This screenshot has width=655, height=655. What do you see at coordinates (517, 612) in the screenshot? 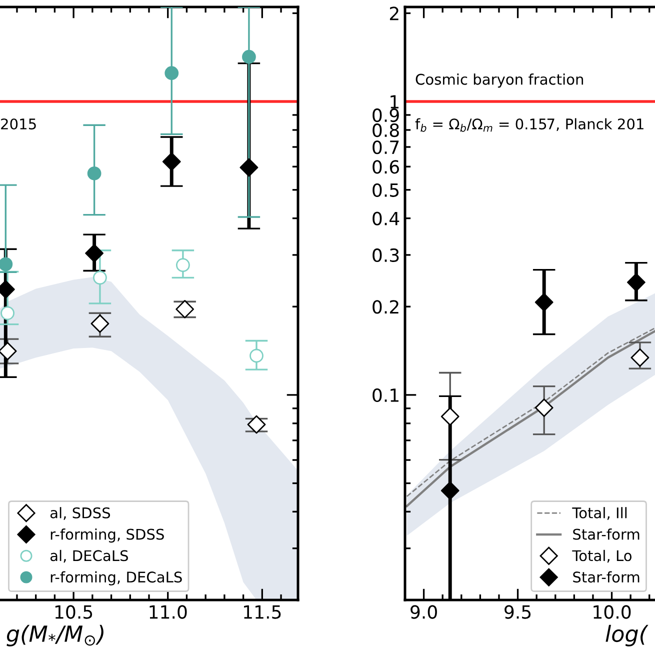
I see `x-tick-label: 9.5` at bounding box center [517, 612].